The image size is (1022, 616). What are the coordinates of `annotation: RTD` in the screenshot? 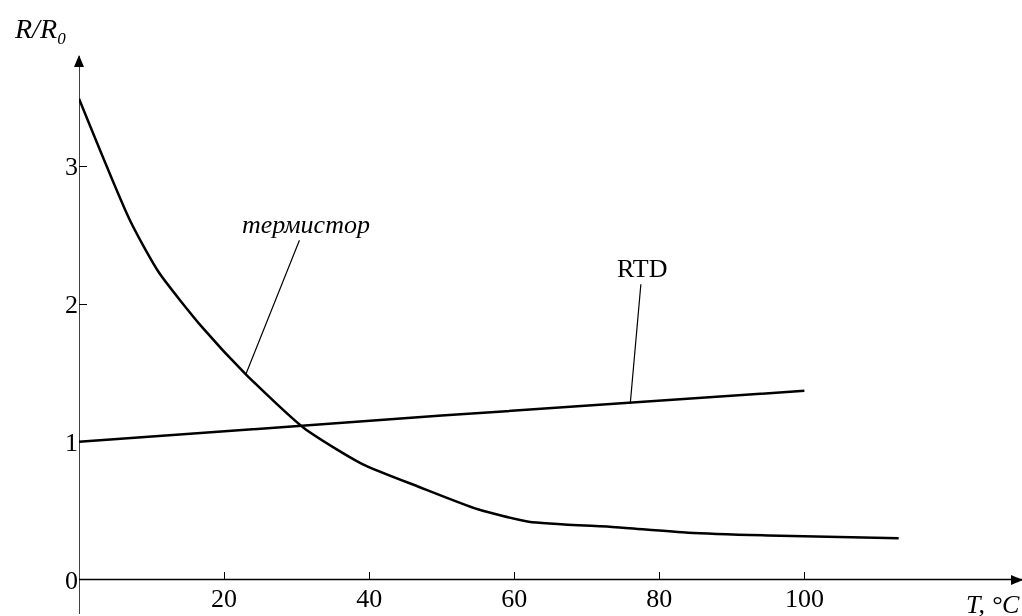 It's located at (642, 268).